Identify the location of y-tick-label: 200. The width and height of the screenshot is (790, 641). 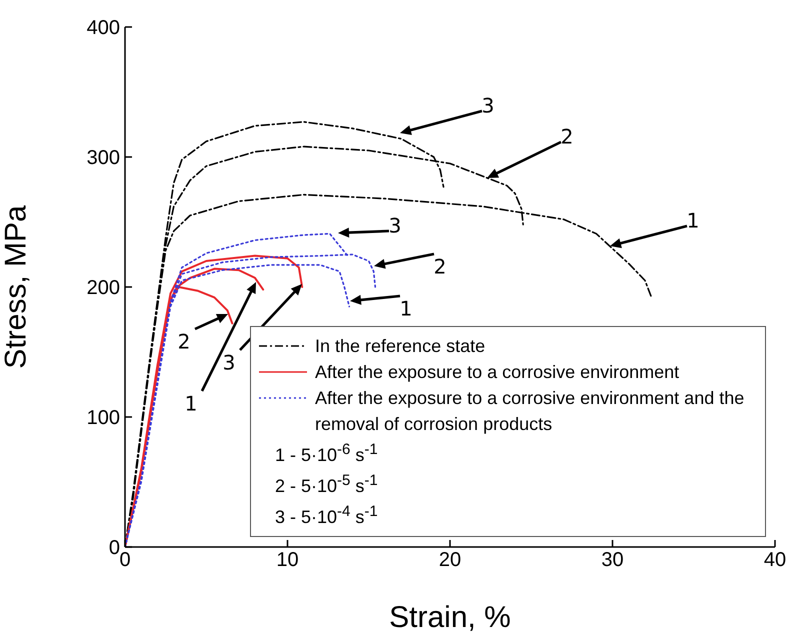
(103, 288).